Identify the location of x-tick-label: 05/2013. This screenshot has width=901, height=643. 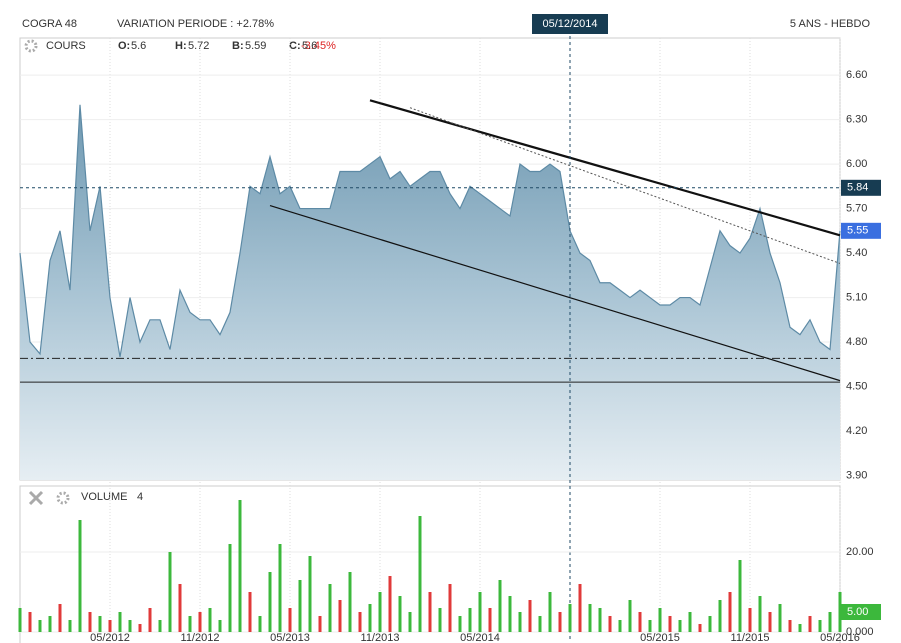
(290, 637).